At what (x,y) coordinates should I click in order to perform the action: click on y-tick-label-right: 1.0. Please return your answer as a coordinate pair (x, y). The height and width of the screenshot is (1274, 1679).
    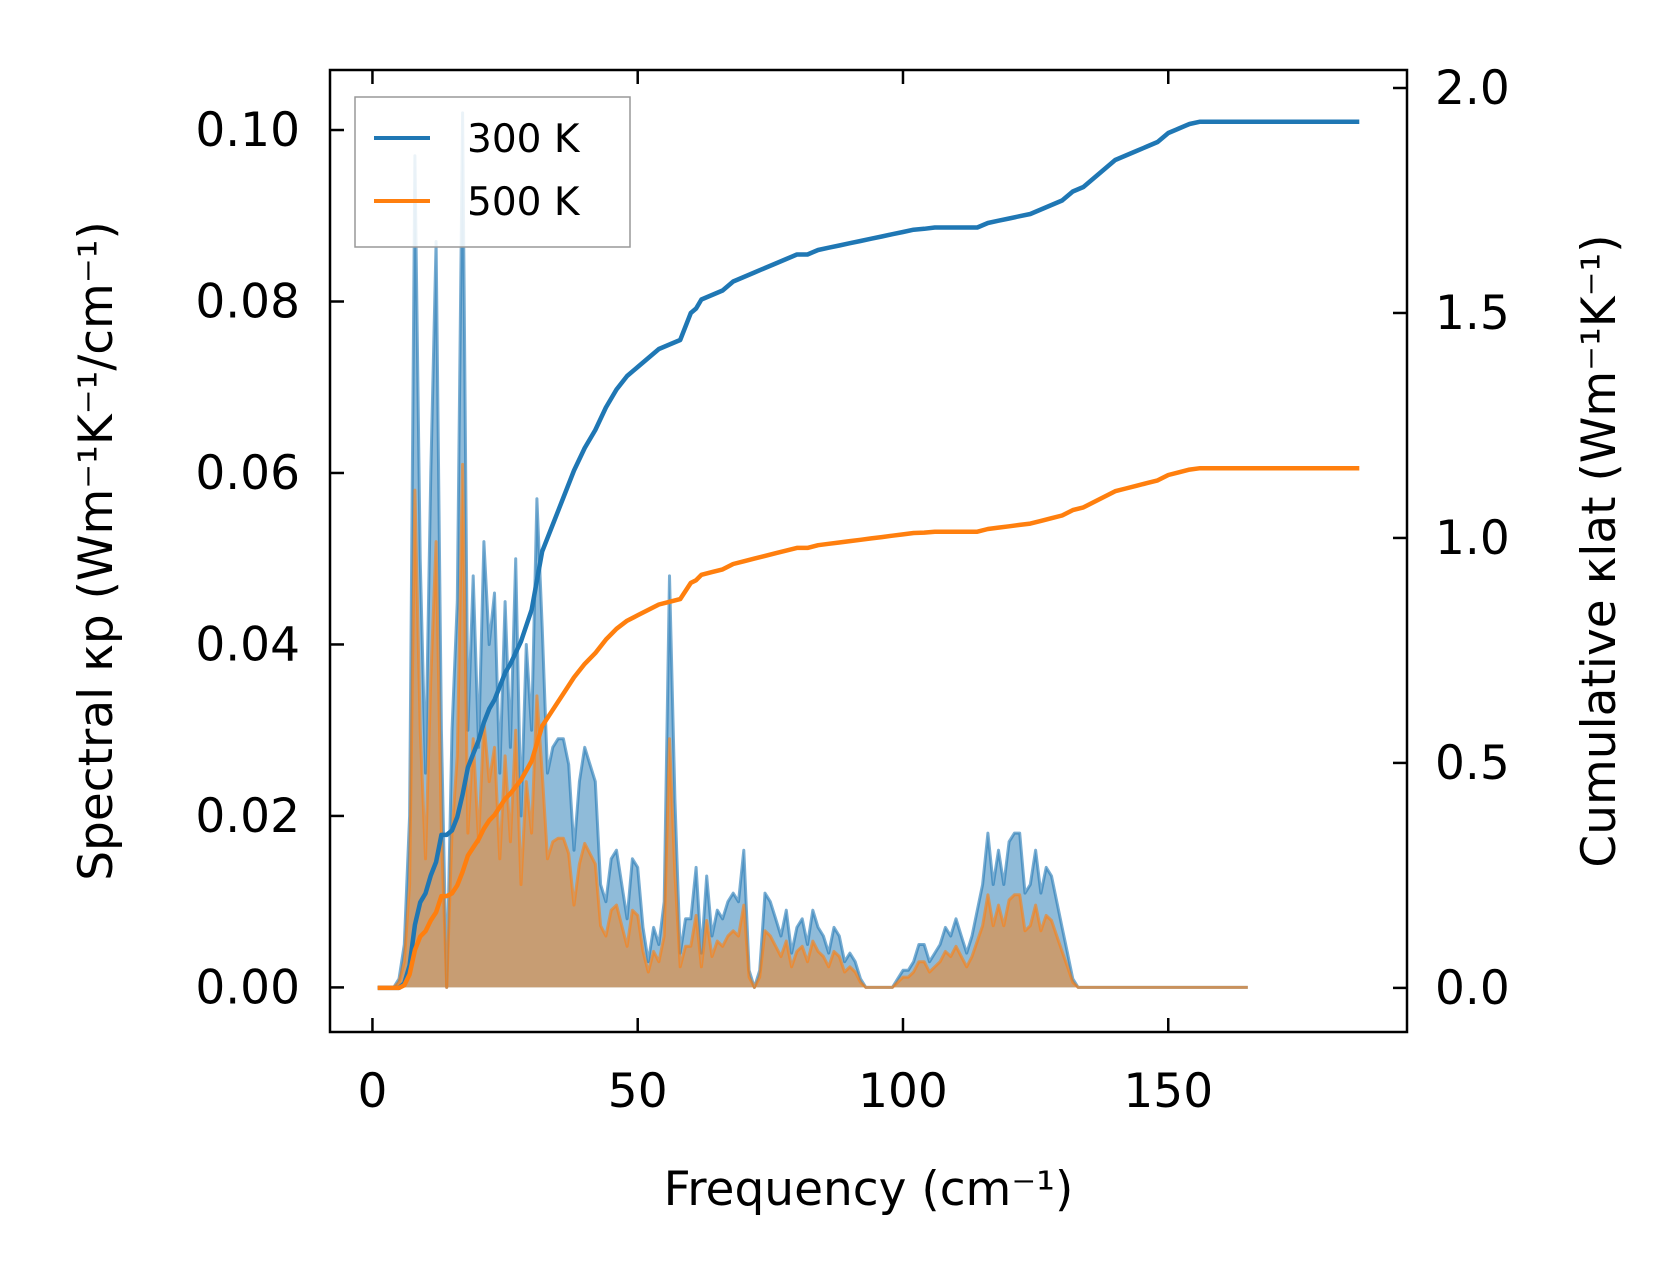
    Looking at the image, I should click on (1472, 538).